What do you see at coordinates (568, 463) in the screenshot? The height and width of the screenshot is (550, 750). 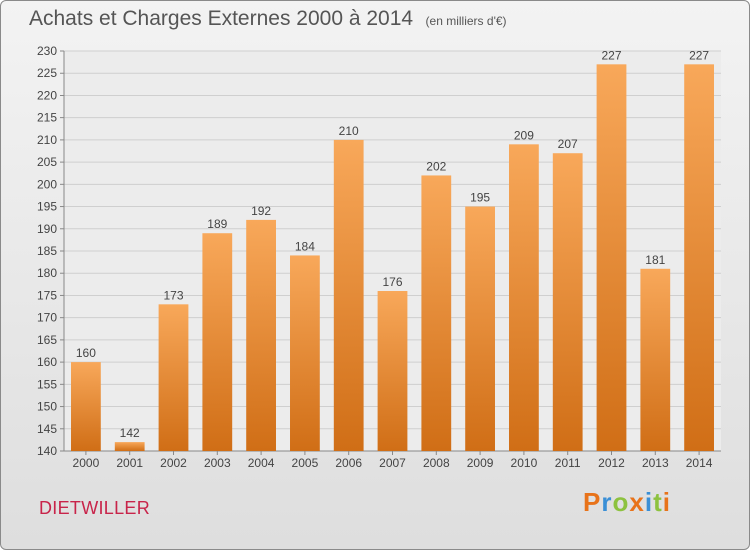 I see `x-tick-label: 2011` at bounding box center [568, 463].